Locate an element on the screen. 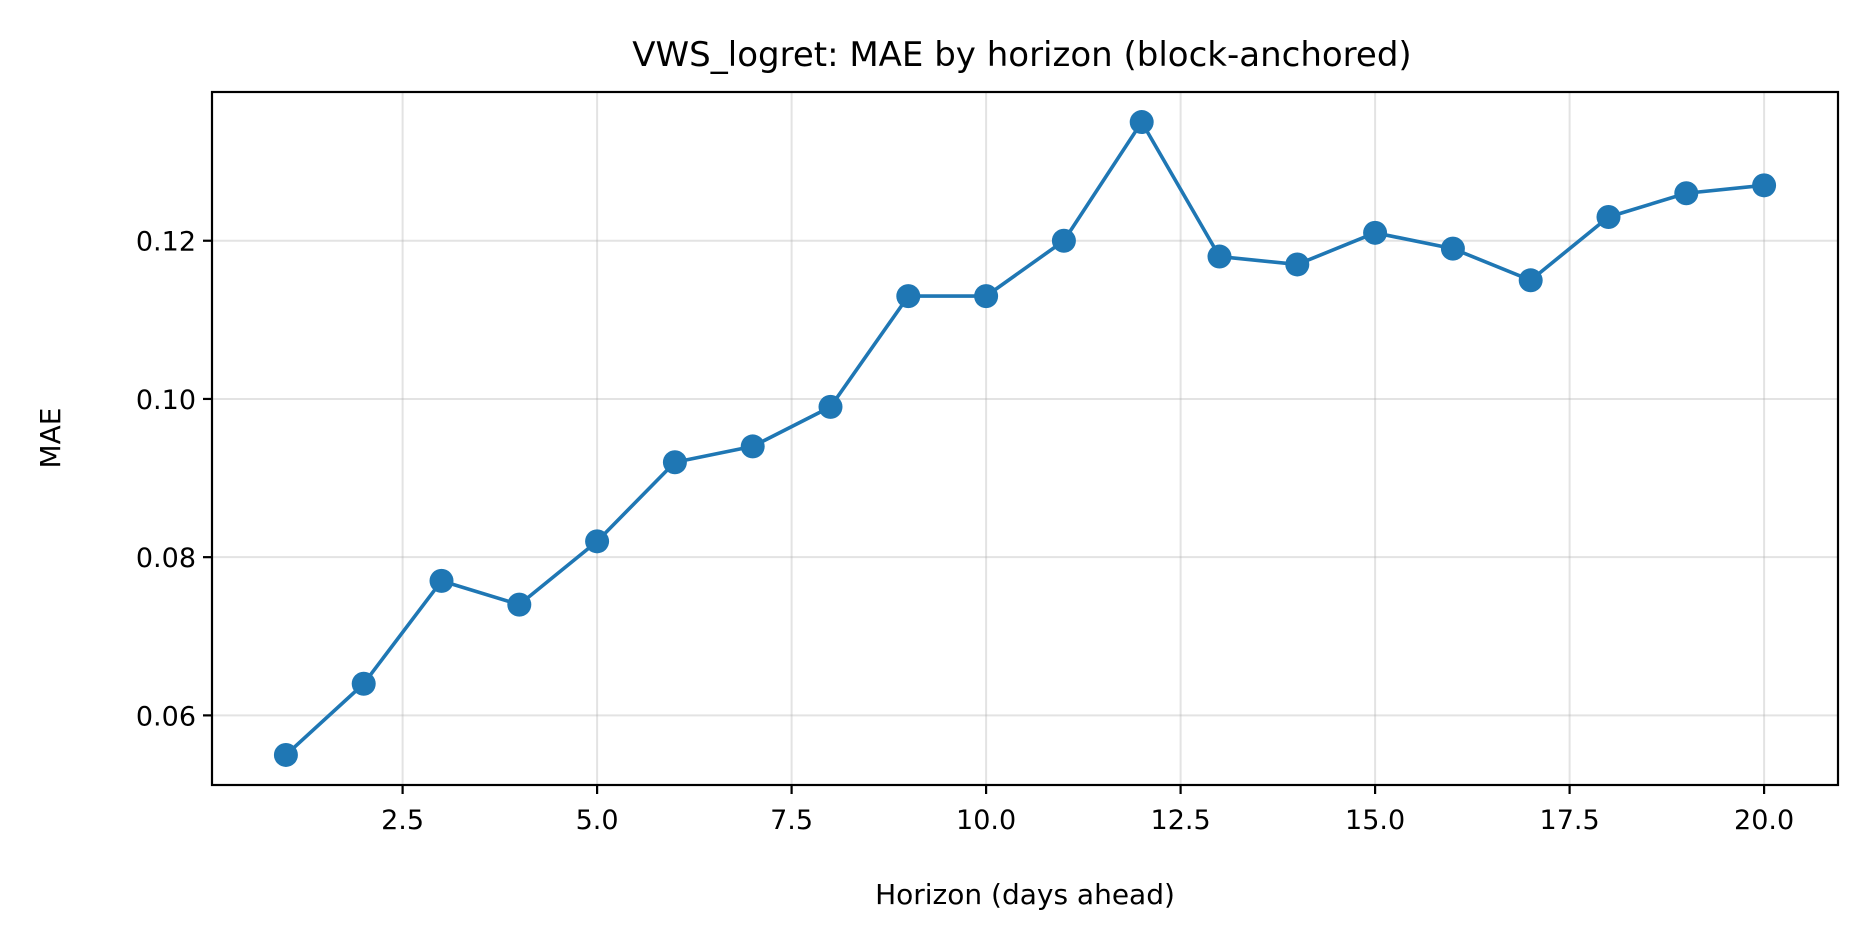 The height and width of the screenshot is (945, 1868). y-tick-label: 0.08 is located at coordinates (166, 558).